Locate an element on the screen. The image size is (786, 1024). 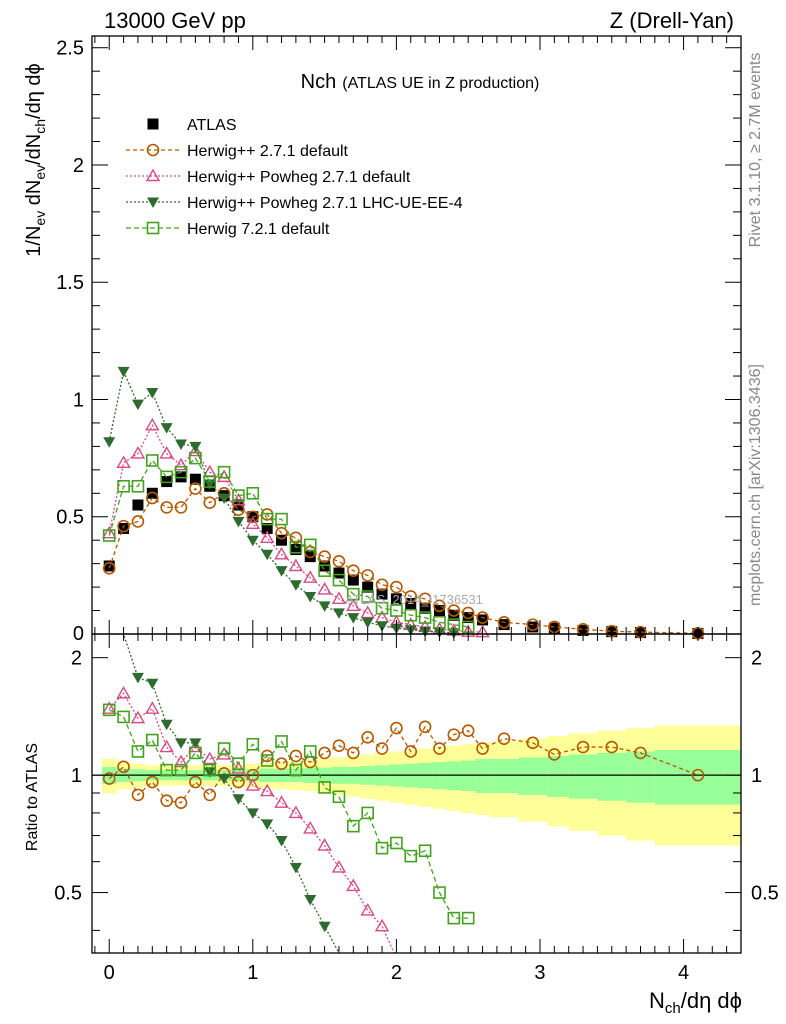
x-tick-label: 2 is located at coordinates (396, 973).